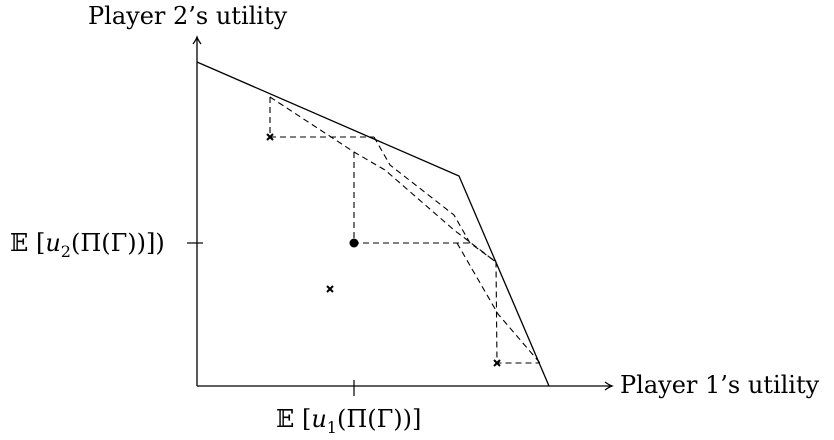  Describe the element at coordinates (113, 243) in the screenshot. I see `y-tick-rest: (Π(Γ))]` at that location.